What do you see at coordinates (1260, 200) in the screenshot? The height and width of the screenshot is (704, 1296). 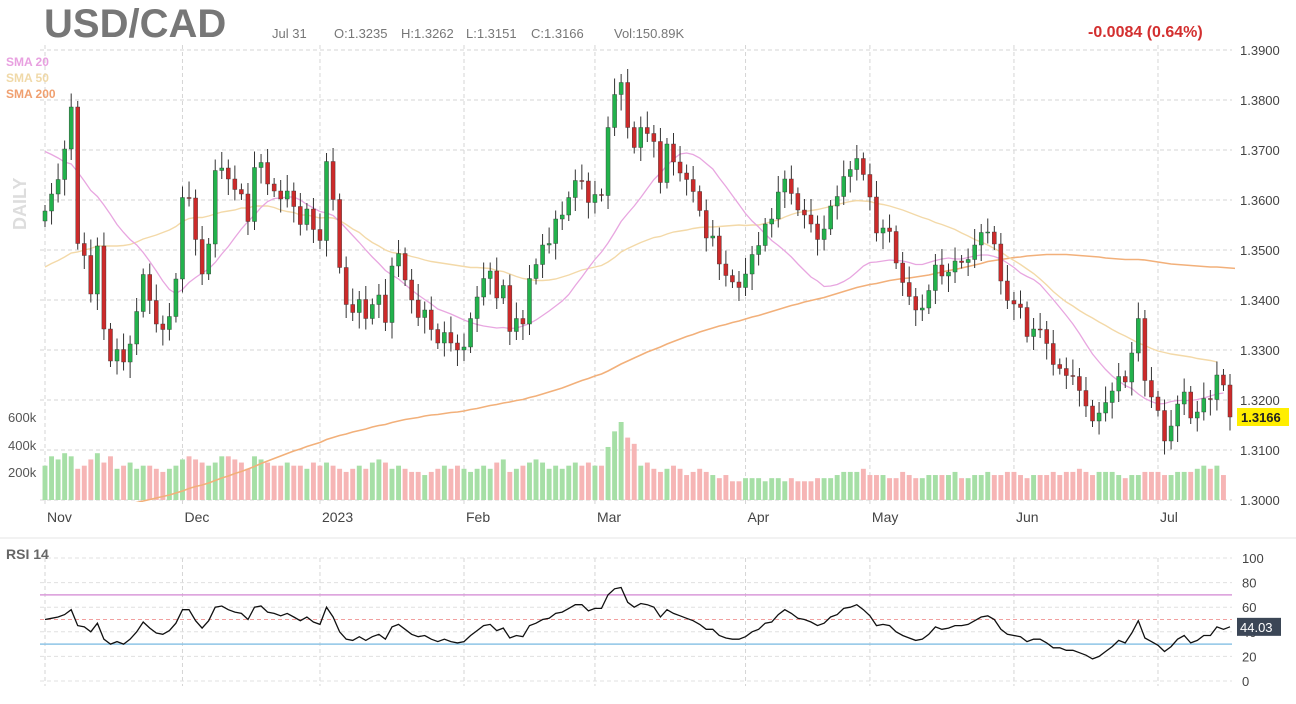 I see `price-tick-label: 1.3600` at bounding box center [1260, 200].